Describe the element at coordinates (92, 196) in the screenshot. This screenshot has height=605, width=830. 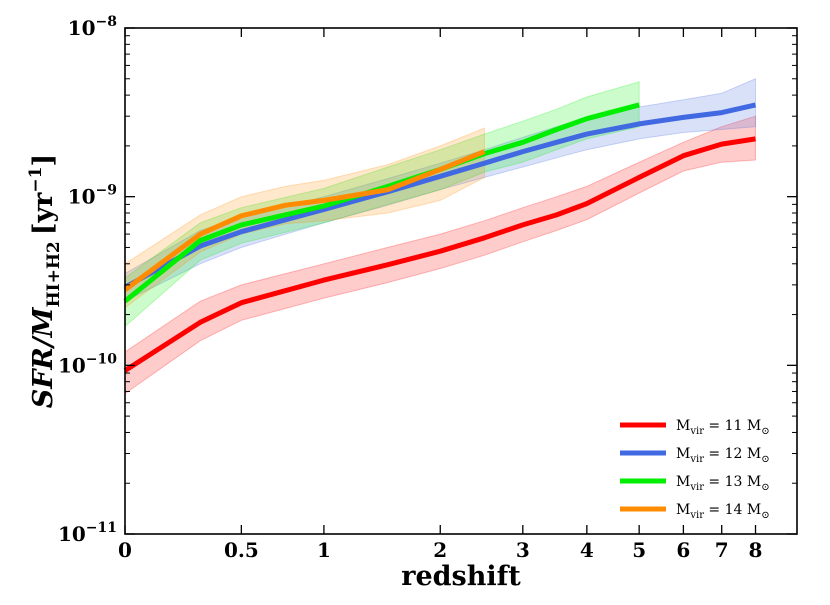
I see `y-tick-label: 10⁻⁹` at that location.